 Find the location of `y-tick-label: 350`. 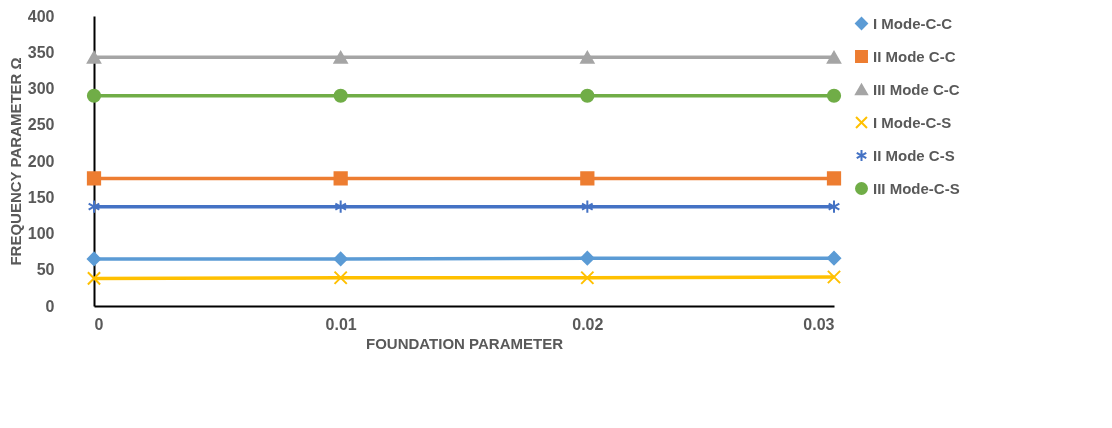

y-tick-label: 350 is located at coordinates (41, 52).